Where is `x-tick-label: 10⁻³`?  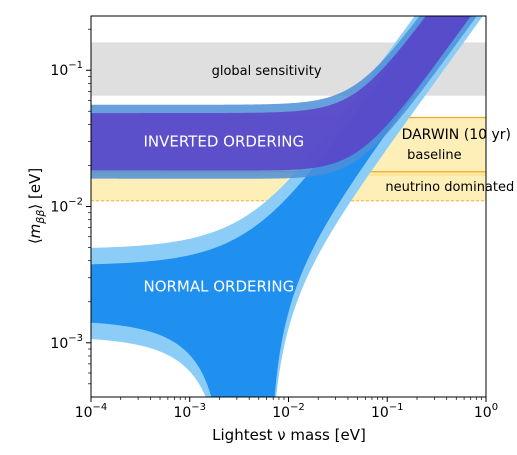 x-tick-label: 10⁻³ is located at coordinates (189, 411).